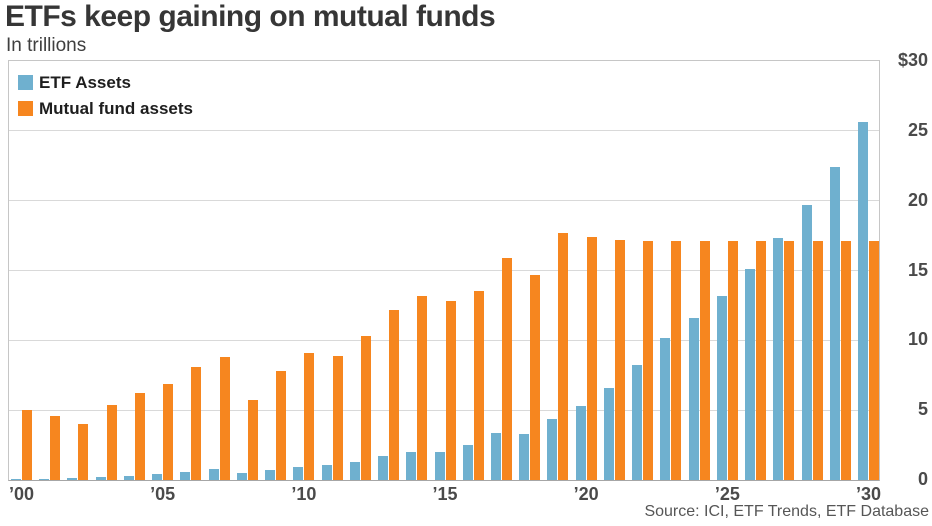  I want to click on x-axis-labels: ’00 ’05 ’10 ’15 ’20 ’25 ’30, so click(444, 494).